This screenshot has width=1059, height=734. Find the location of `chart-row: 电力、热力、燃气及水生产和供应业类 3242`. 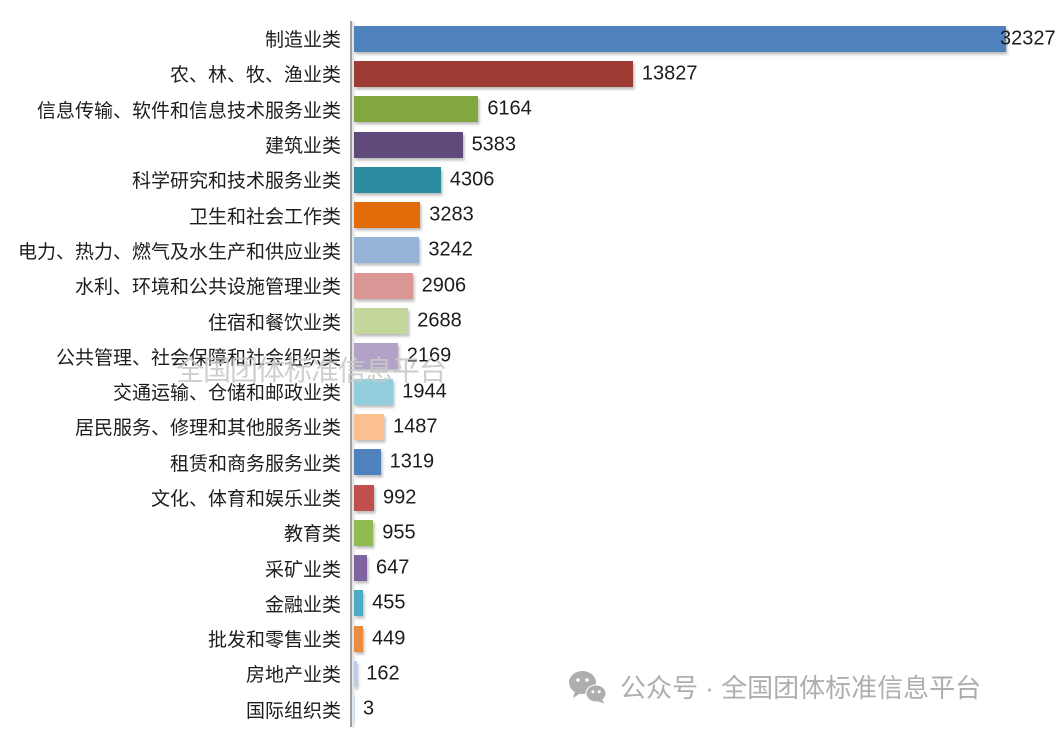

chart-row: 电力、热力、燃气及水生产和供应业类 3242 is located at coordinates (529, 250).